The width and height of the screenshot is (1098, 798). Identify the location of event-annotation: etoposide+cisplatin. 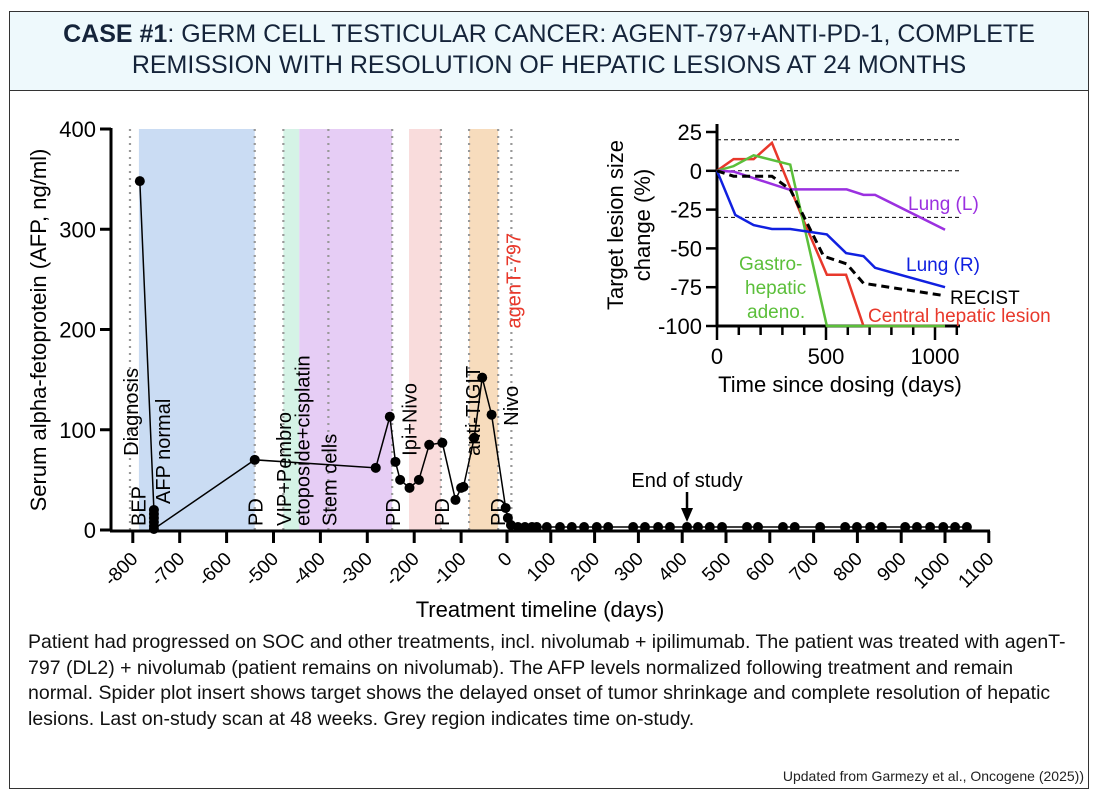
(304, 440).